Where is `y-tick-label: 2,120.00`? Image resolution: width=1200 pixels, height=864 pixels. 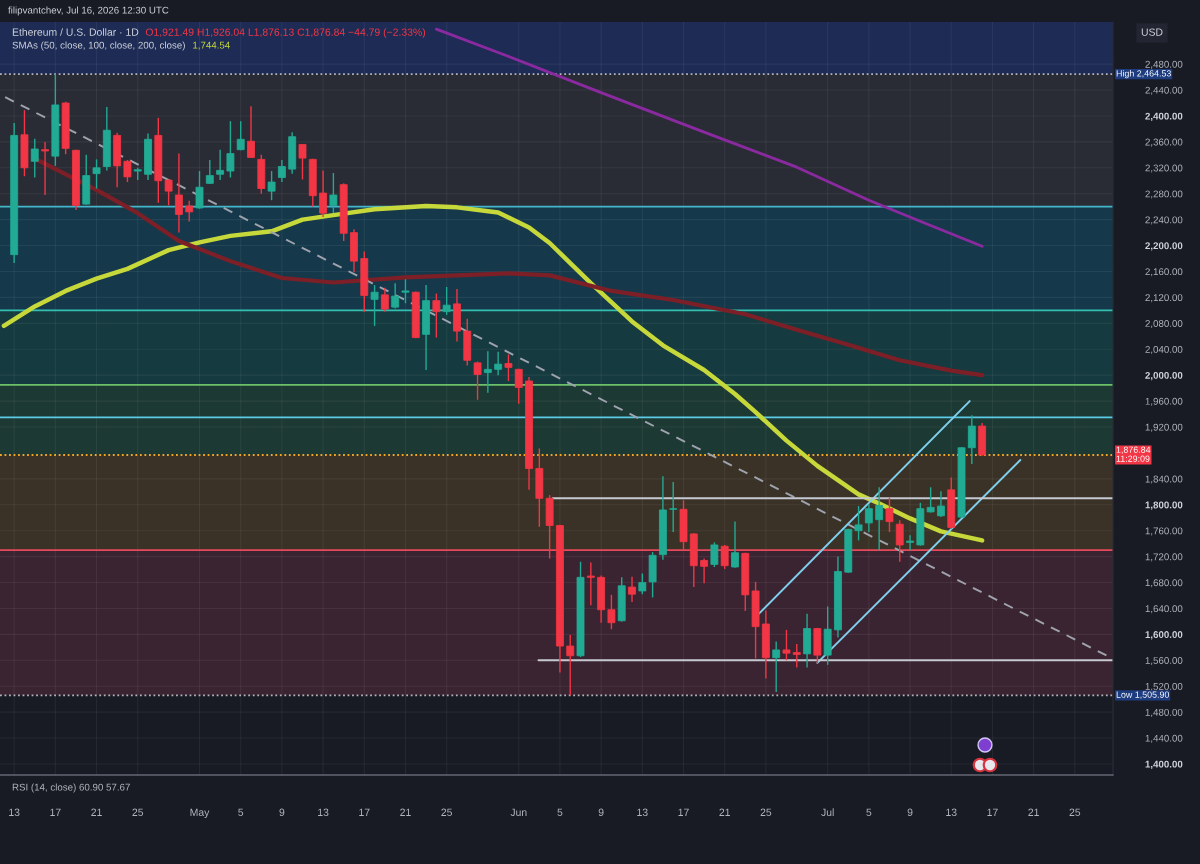 y-tick-label: 2,120.00 is located at coordinates (1164, 298).